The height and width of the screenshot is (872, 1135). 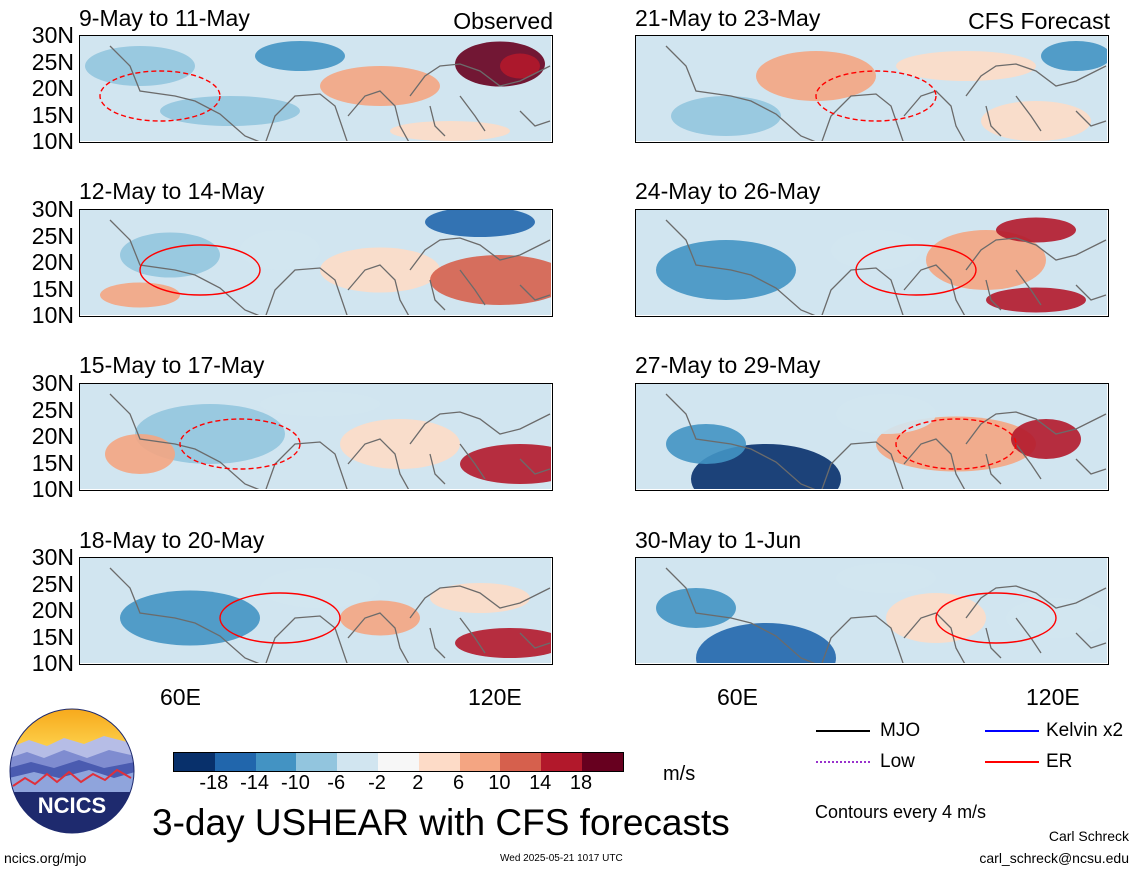 I want to click on panel-title-5: 21-May to 23-May, so click(x=728, y=18).